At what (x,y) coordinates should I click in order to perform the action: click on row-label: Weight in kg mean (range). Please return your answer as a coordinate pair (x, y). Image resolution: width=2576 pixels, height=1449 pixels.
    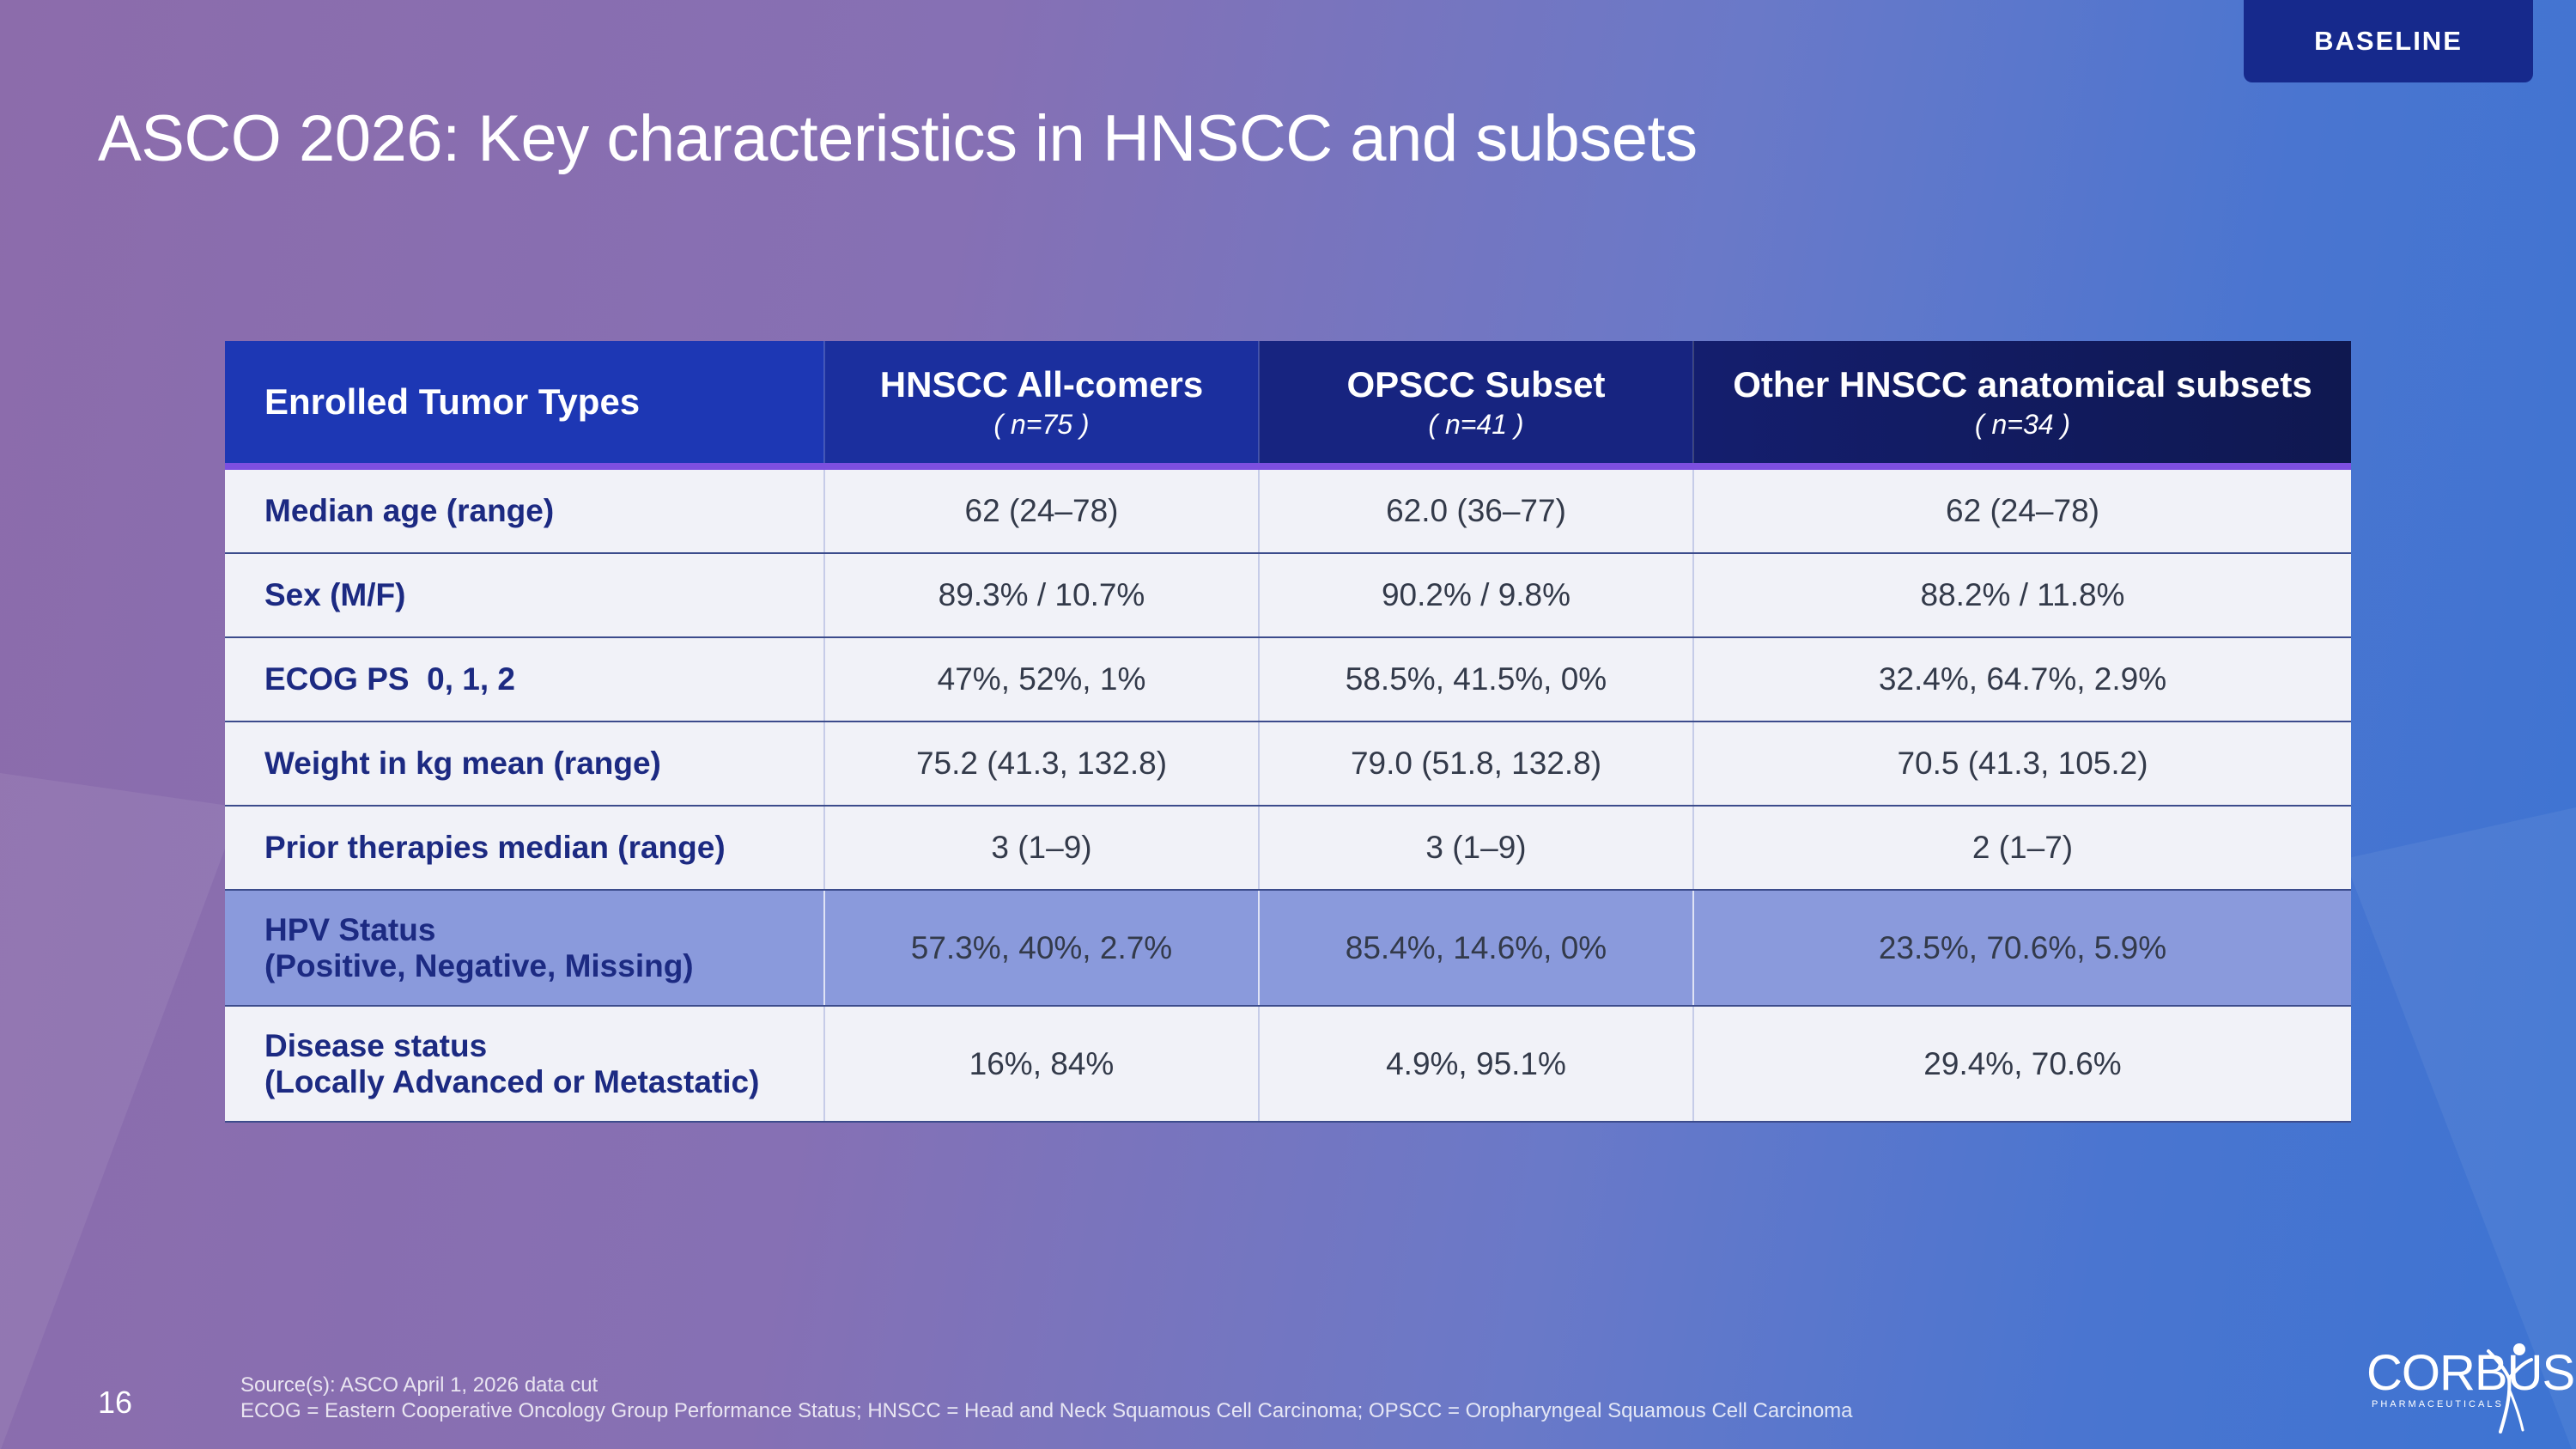
    Looking at the image, I should click on (524, 764).